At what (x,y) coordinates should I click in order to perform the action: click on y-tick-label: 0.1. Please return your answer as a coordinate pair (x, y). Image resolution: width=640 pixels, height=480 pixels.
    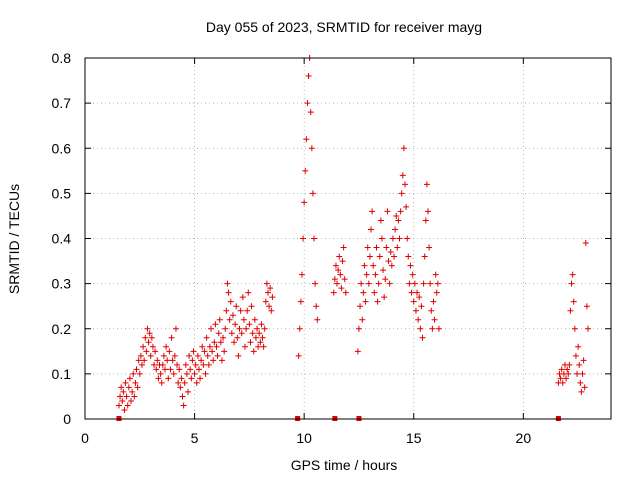
    Looking at the image, I should click on (62, 374).